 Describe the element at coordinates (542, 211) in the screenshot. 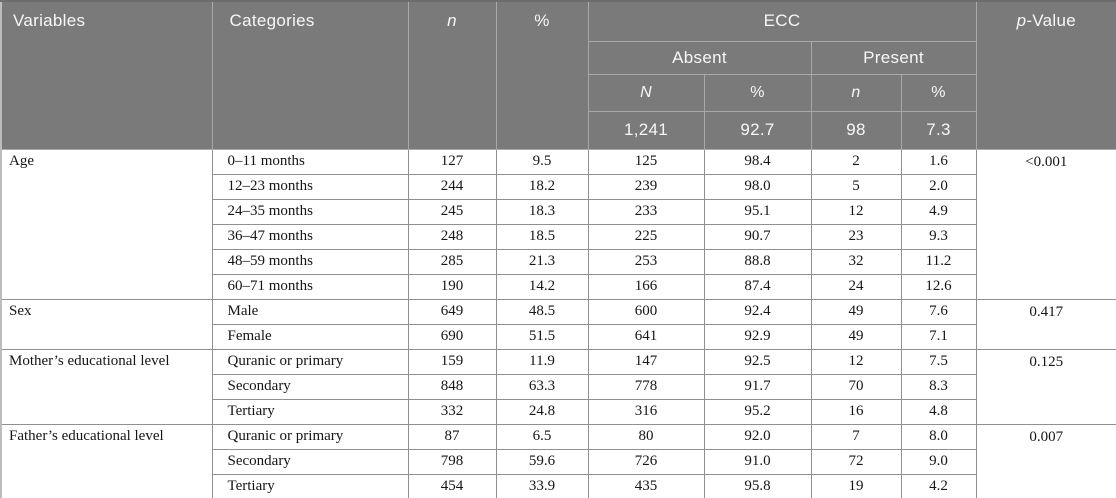

I see `percent-cell: 18.3` at that location.